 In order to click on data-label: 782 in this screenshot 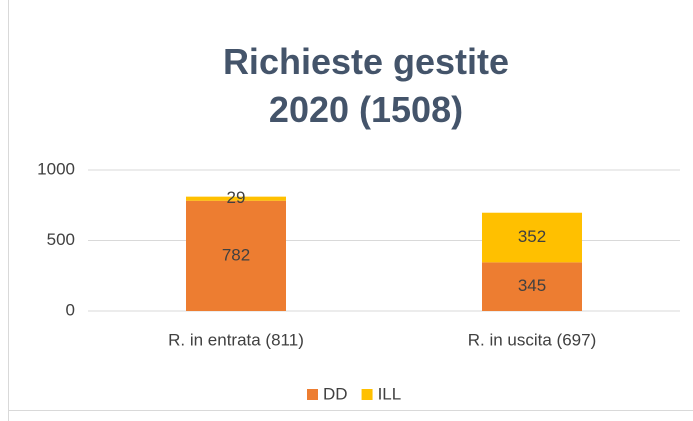, I will do `click(236, 254)`.